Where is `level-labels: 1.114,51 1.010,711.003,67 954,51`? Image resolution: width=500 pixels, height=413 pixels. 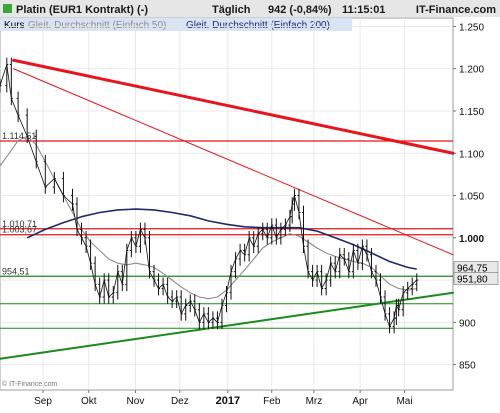 level-labels: 1.114,51 1.010,711.003,67 954,51 is located at coordinates (19, 203).